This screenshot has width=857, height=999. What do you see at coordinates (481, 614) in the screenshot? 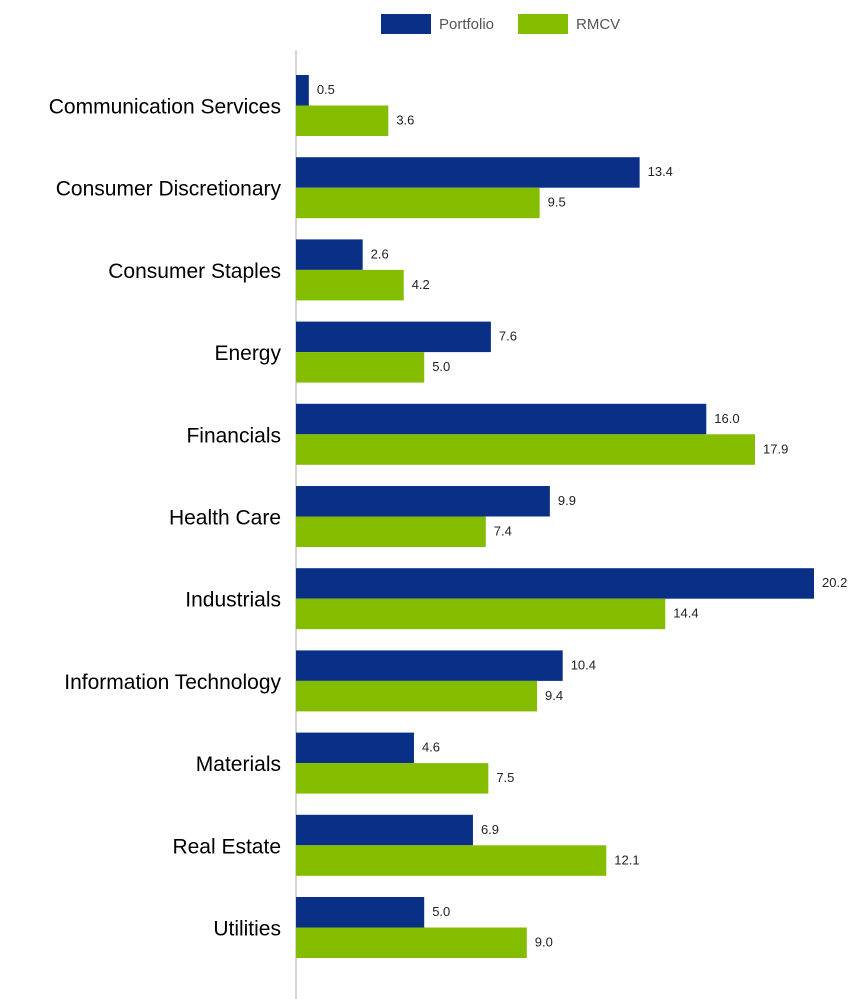
I see `bar-rmcv-industrials` at bounding box center [481, 614].